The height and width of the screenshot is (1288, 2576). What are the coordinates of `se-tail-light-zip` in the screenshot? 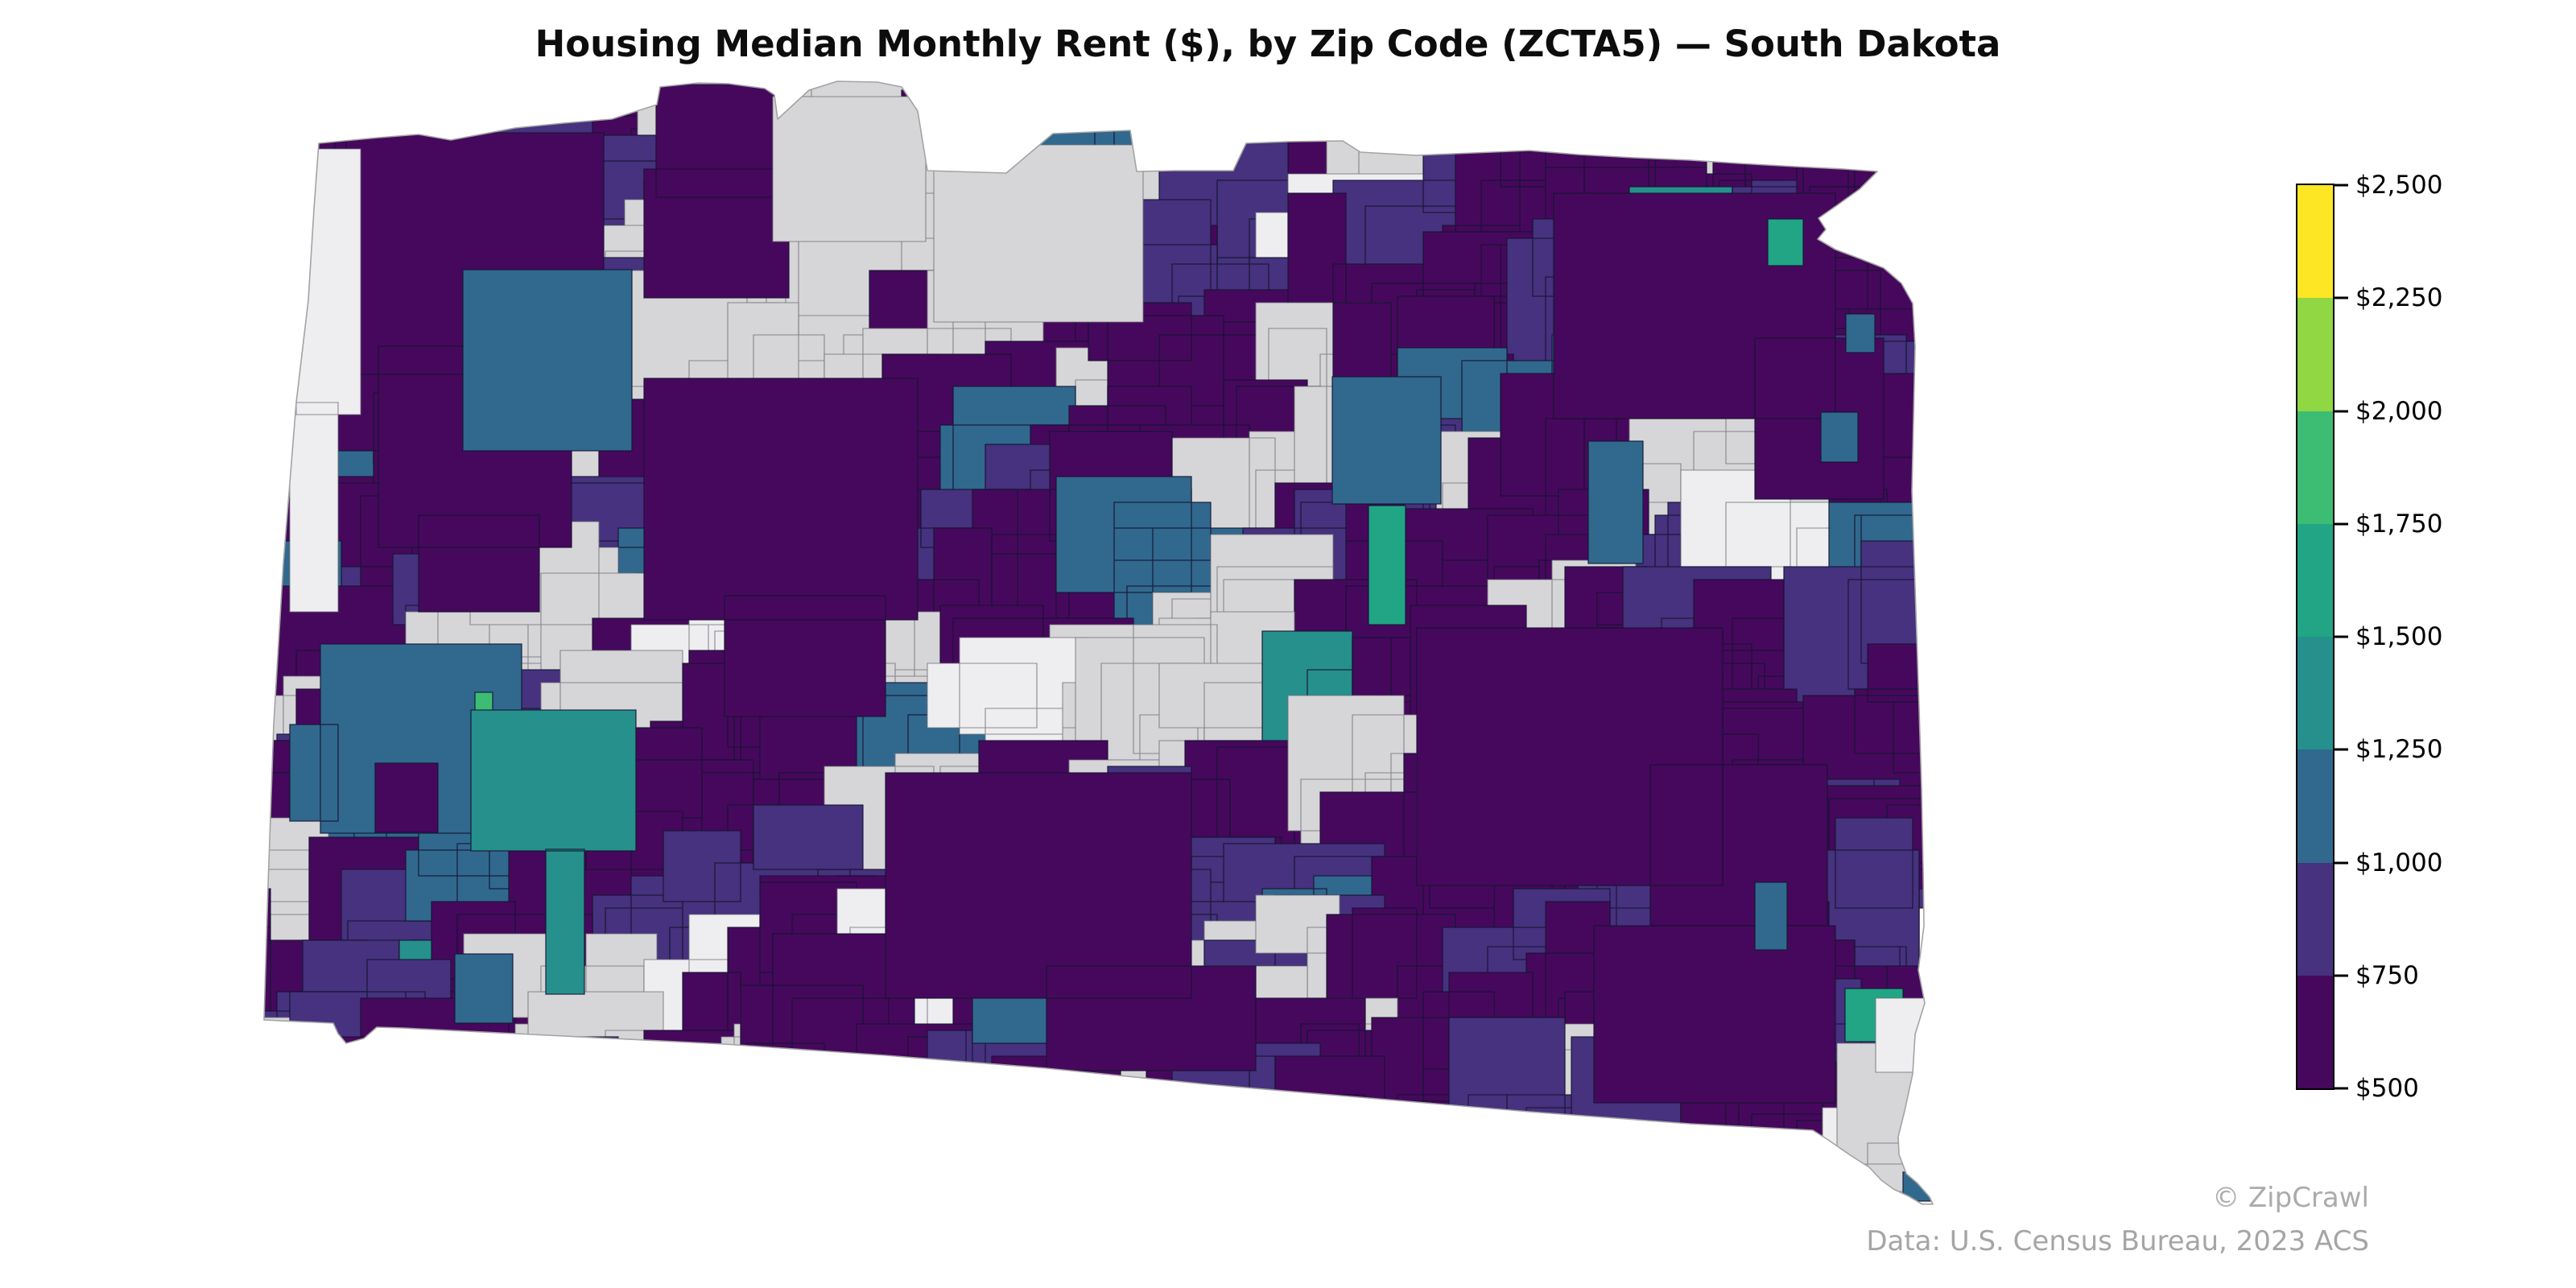 It's located at (1900, 1035).